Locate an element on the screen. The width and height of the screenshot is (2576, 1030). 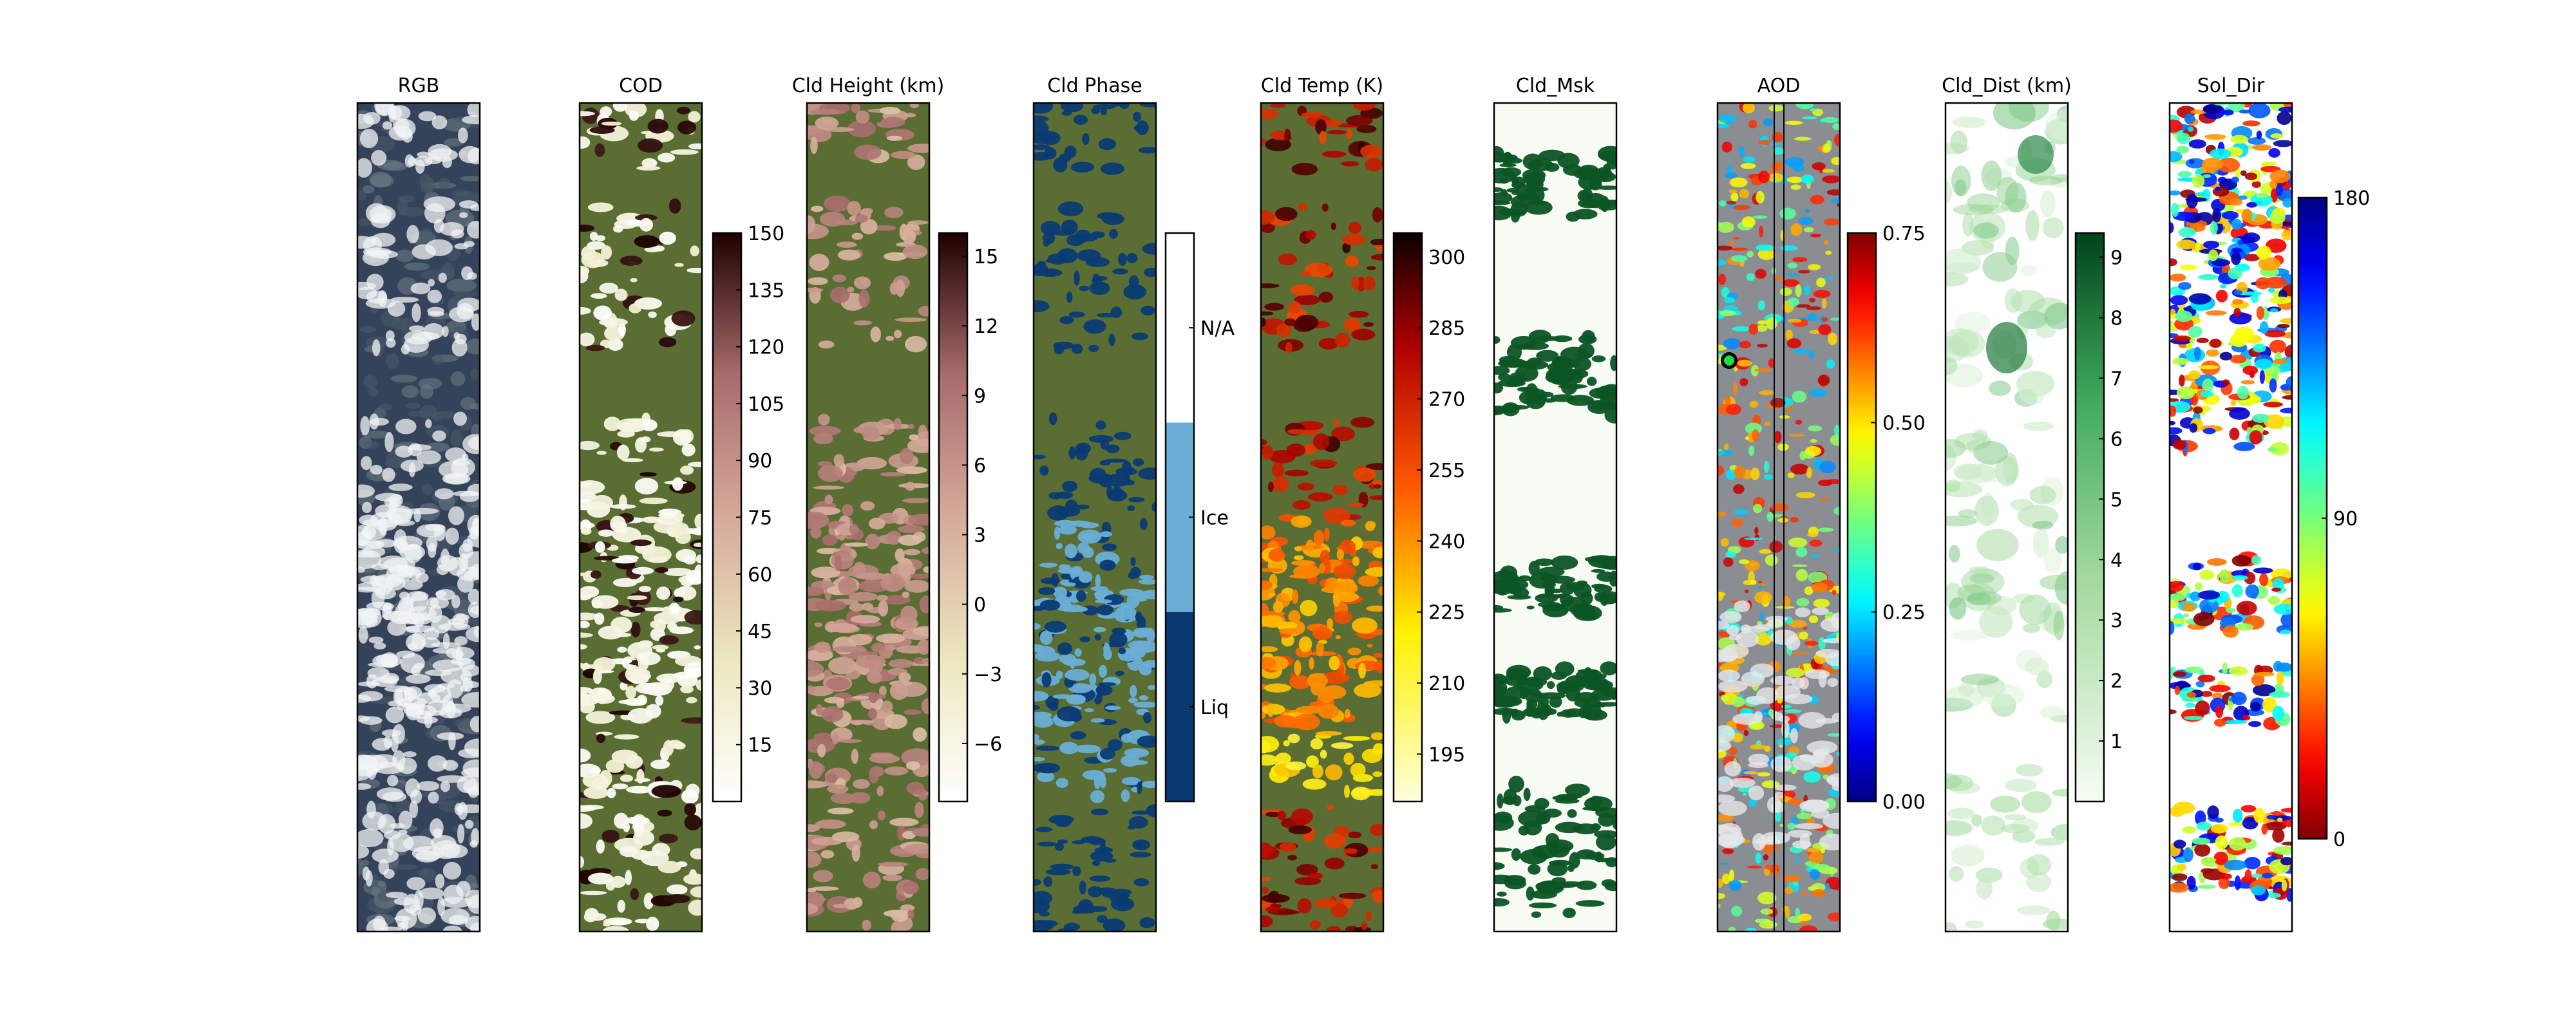
colorbar-tick-label: 0.75 is located at coordinates (1904, 234).